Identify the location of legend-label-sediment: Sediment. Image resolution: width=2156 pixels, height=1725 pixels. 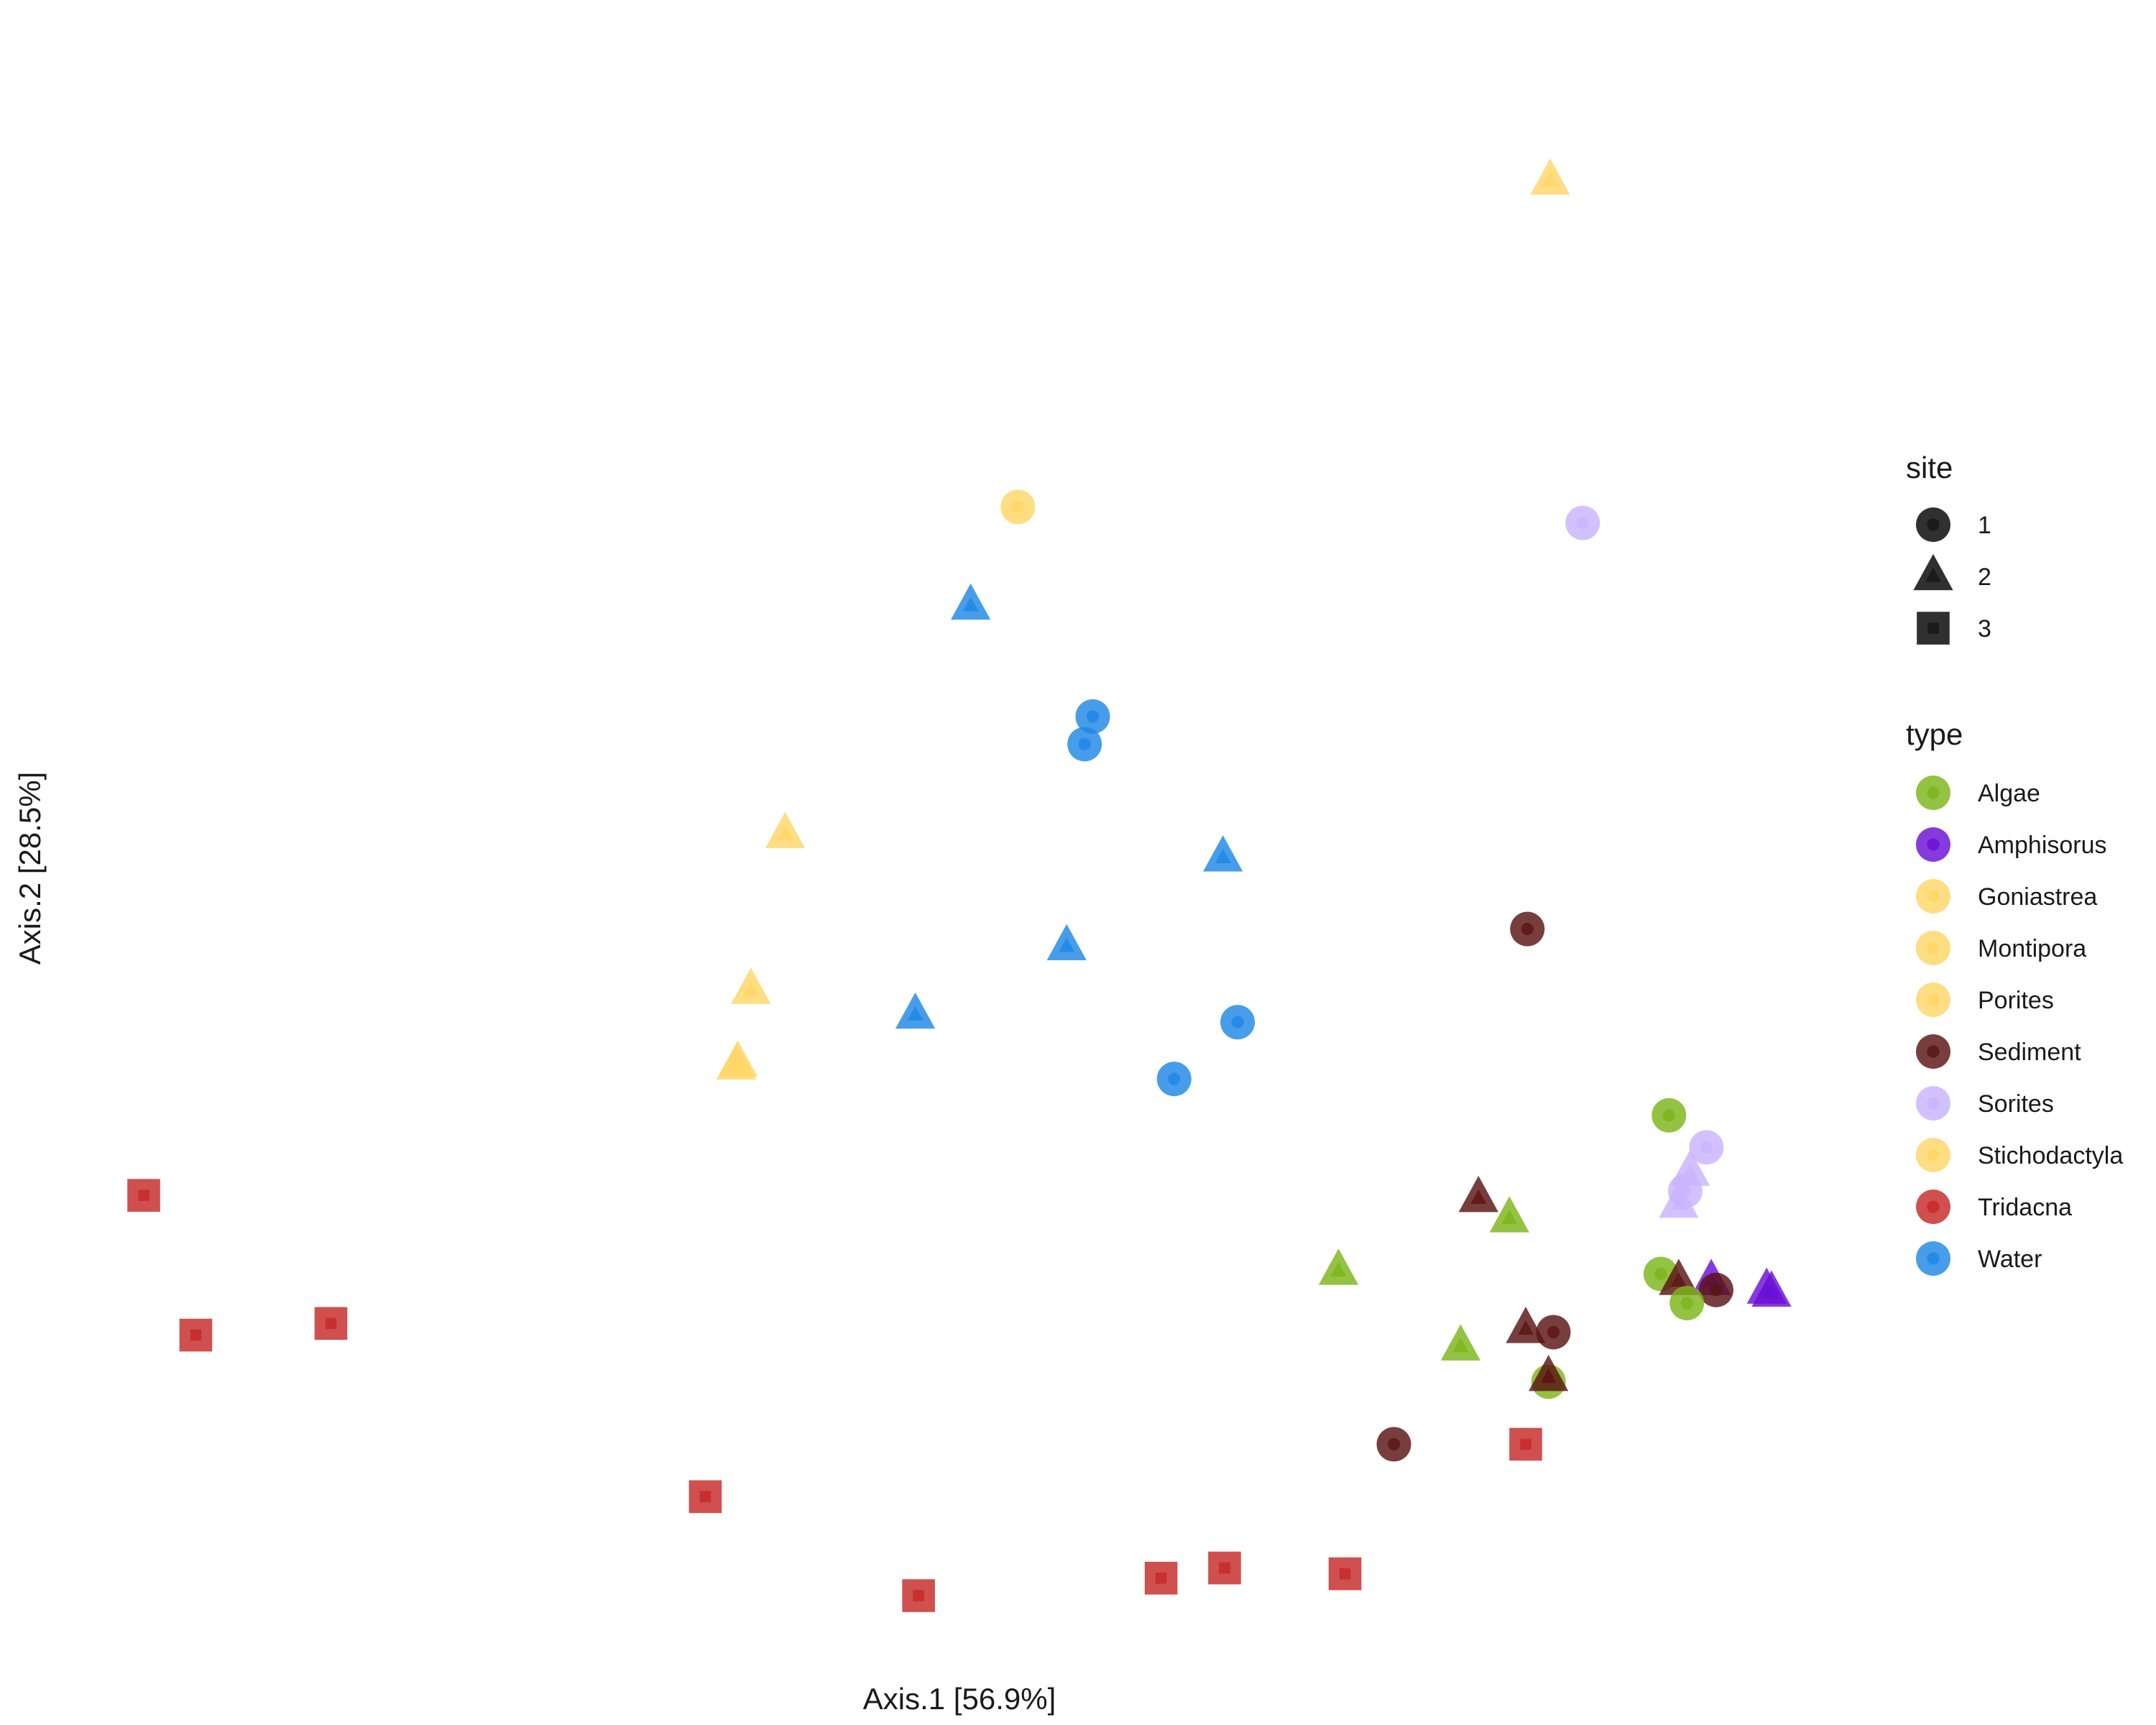
(2030, 1052).